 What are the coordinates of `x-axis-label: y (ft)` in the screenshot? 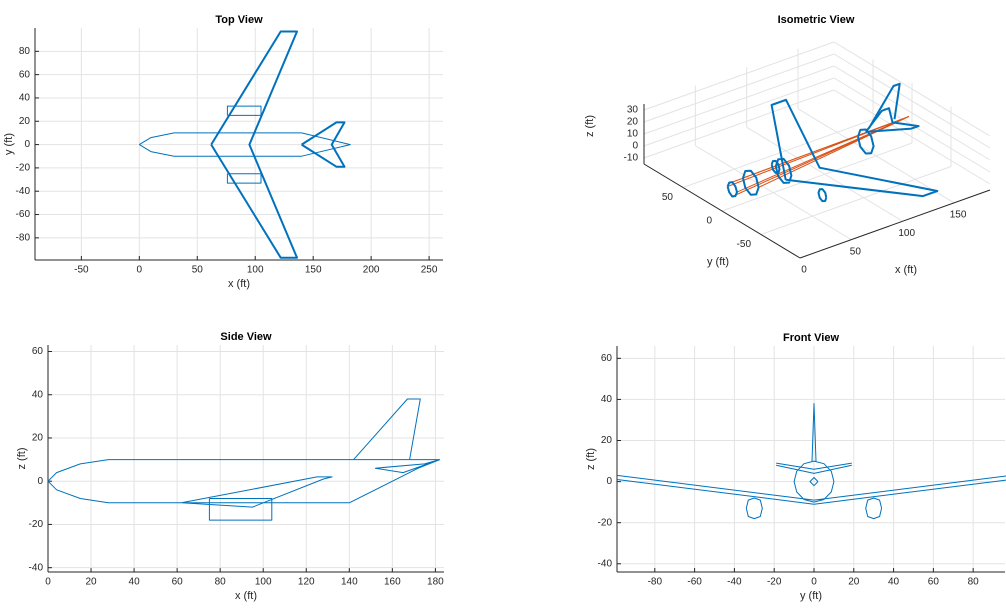 It's located at (811, 596).